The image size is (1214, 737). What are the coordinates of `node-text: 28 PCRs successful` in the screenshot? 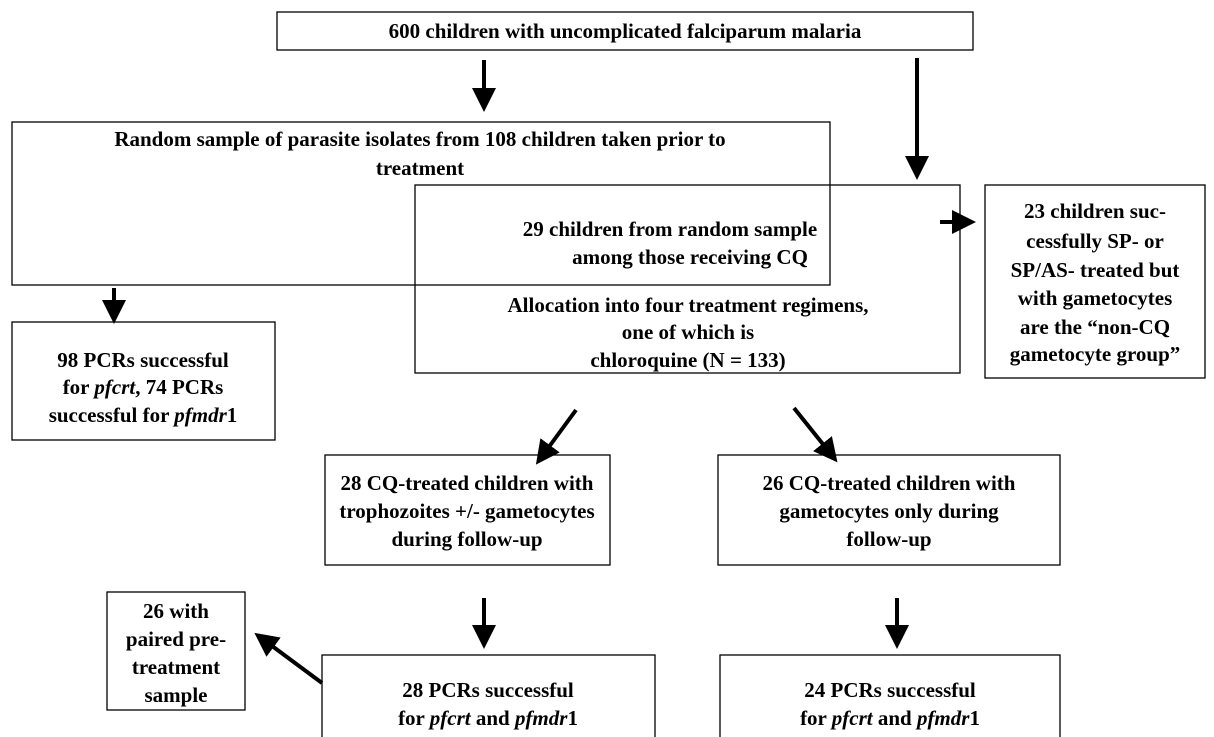 It's located at (488, 690).